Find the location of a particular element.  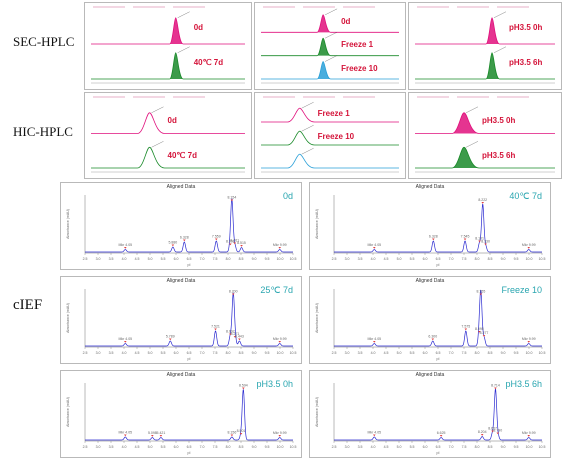

cief-x-tick-label: 5.0 is located at coordinates (399, 259).